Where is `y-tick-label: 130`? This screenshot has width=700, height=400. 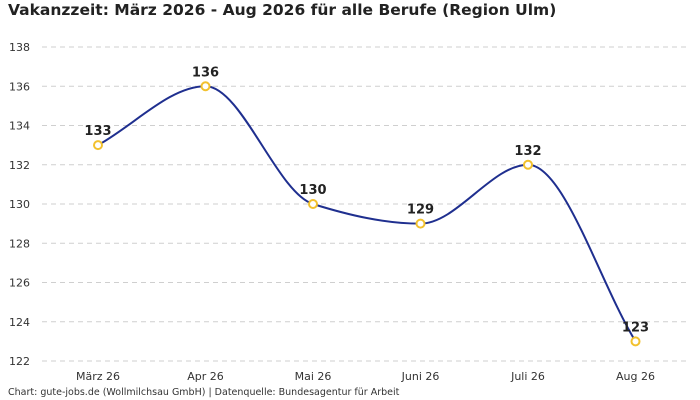 y-tick-label: 130 is located at coordinates (19, 204).